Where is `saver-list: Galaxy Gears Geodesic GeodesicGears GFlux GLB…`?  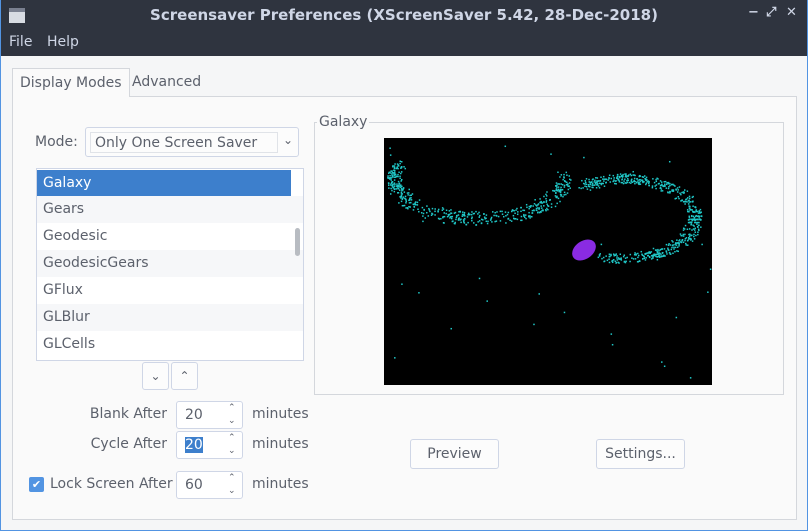 saver-list: Galaxy Gears Geodesic GeodesicGears GFlux GLB… is located at coordinates (170, 264).